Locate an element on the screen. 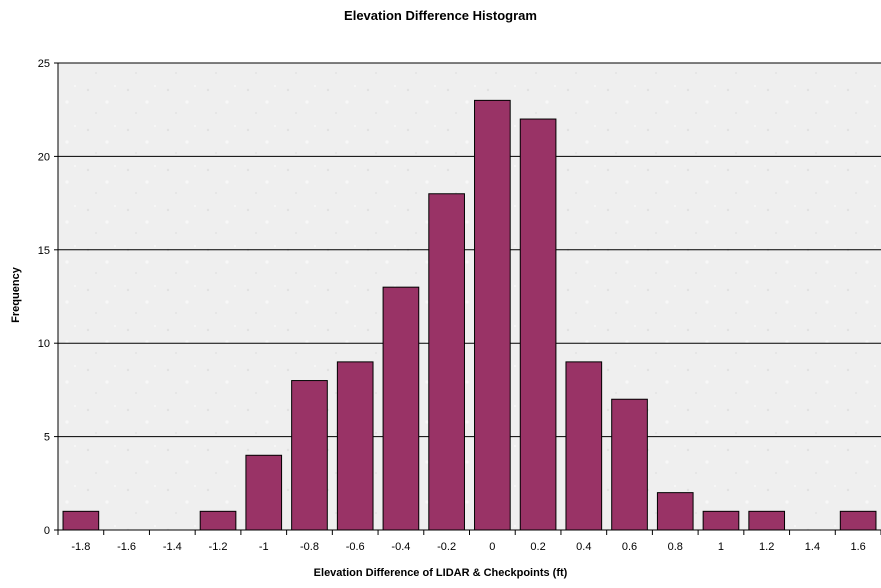  x-tick-label: 0 is located at coordinates (492, 547).